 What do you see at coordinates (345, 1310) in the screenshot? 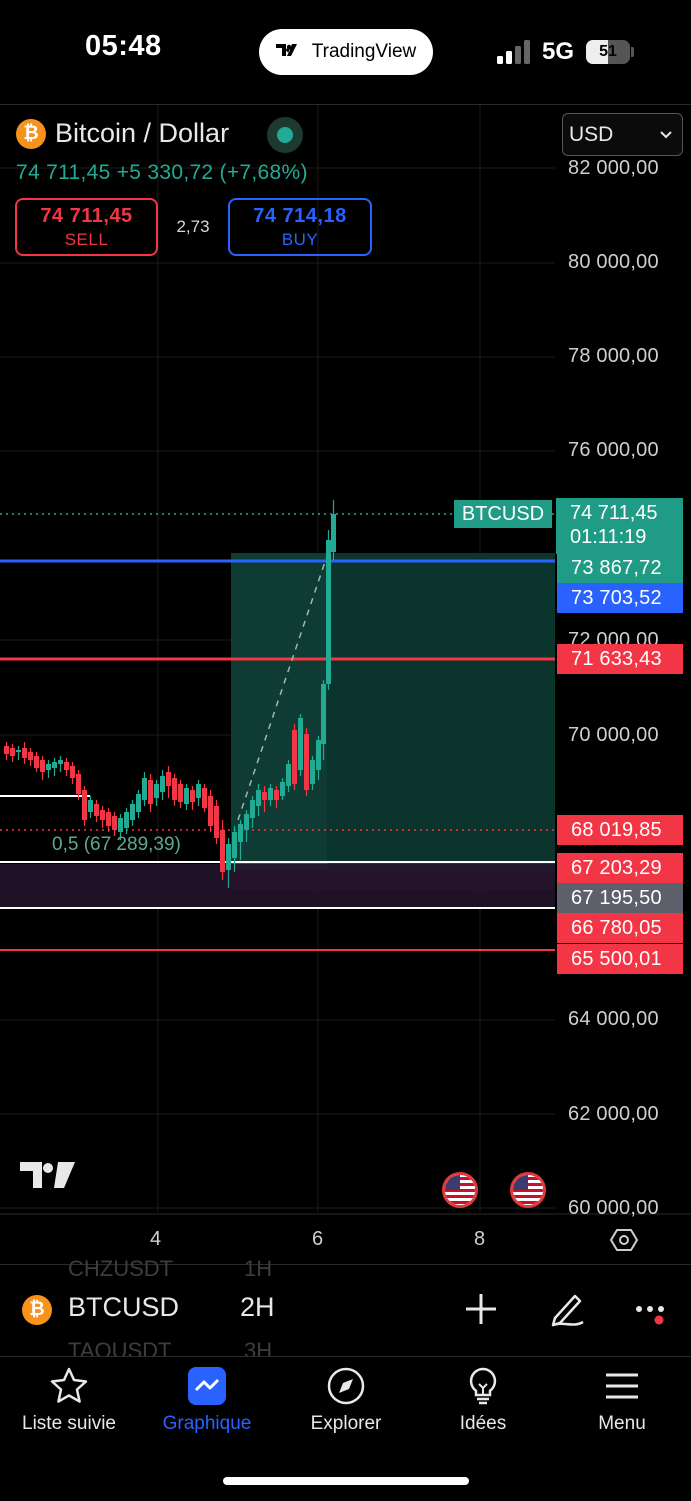
I see `symbol-toolbar` at bounding box center [345, 1310].